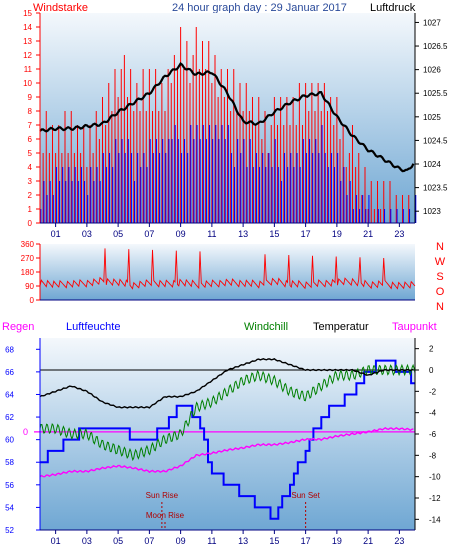 This screenshot has height=560, width=470. Describe the element at coordinates (93, 327) in the screenshot. I see `legend-humidity: Luftfeuchte` at that location.